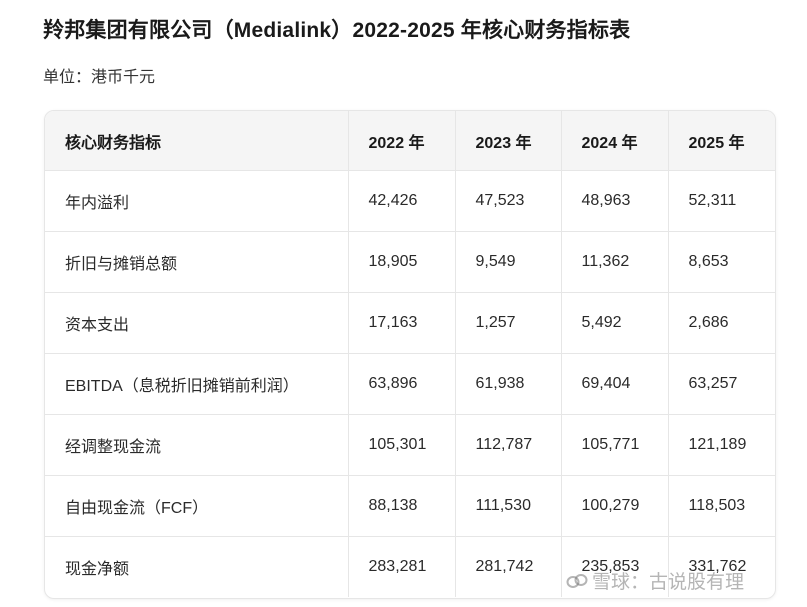 This screenshot has width=807, height=607. Describe the element at coordinates (508, 384) in the screenshot. I see `value-cell: 61,938` at that location.